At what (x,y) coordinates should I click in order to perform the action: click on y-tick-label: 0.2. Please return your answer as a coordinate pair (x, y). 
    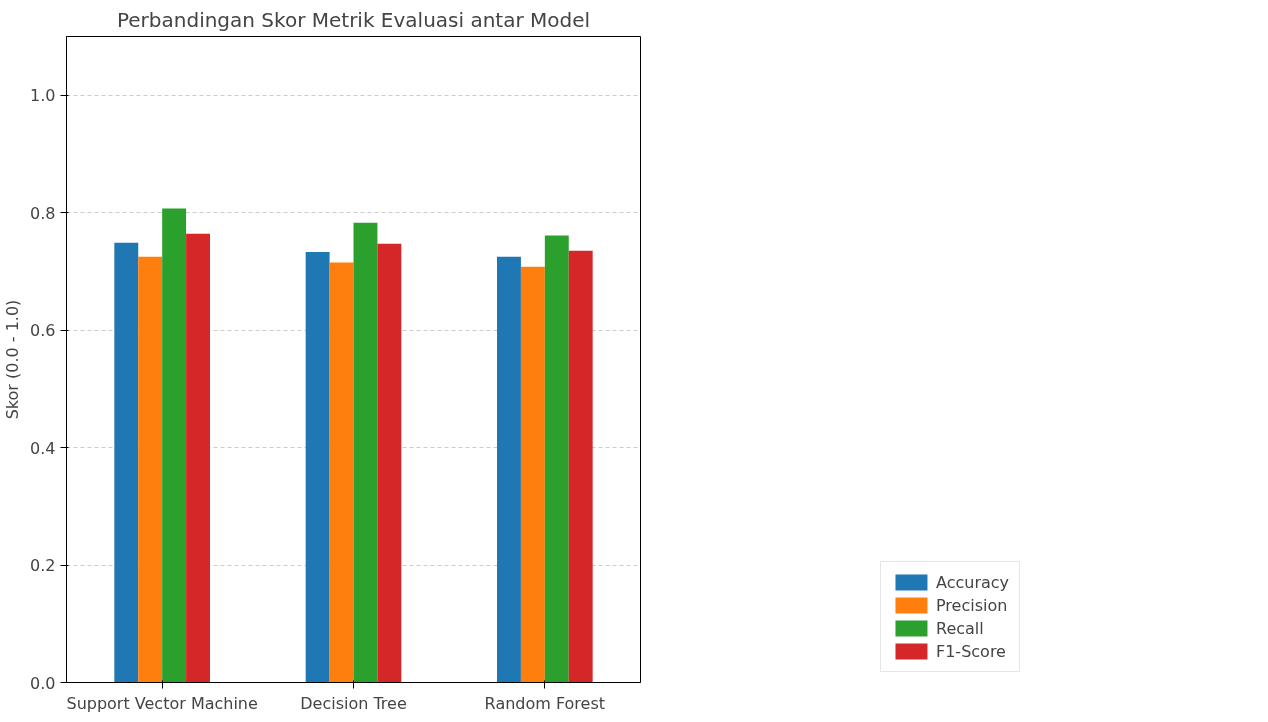
    Looking at the image, I should click on (43, 566).